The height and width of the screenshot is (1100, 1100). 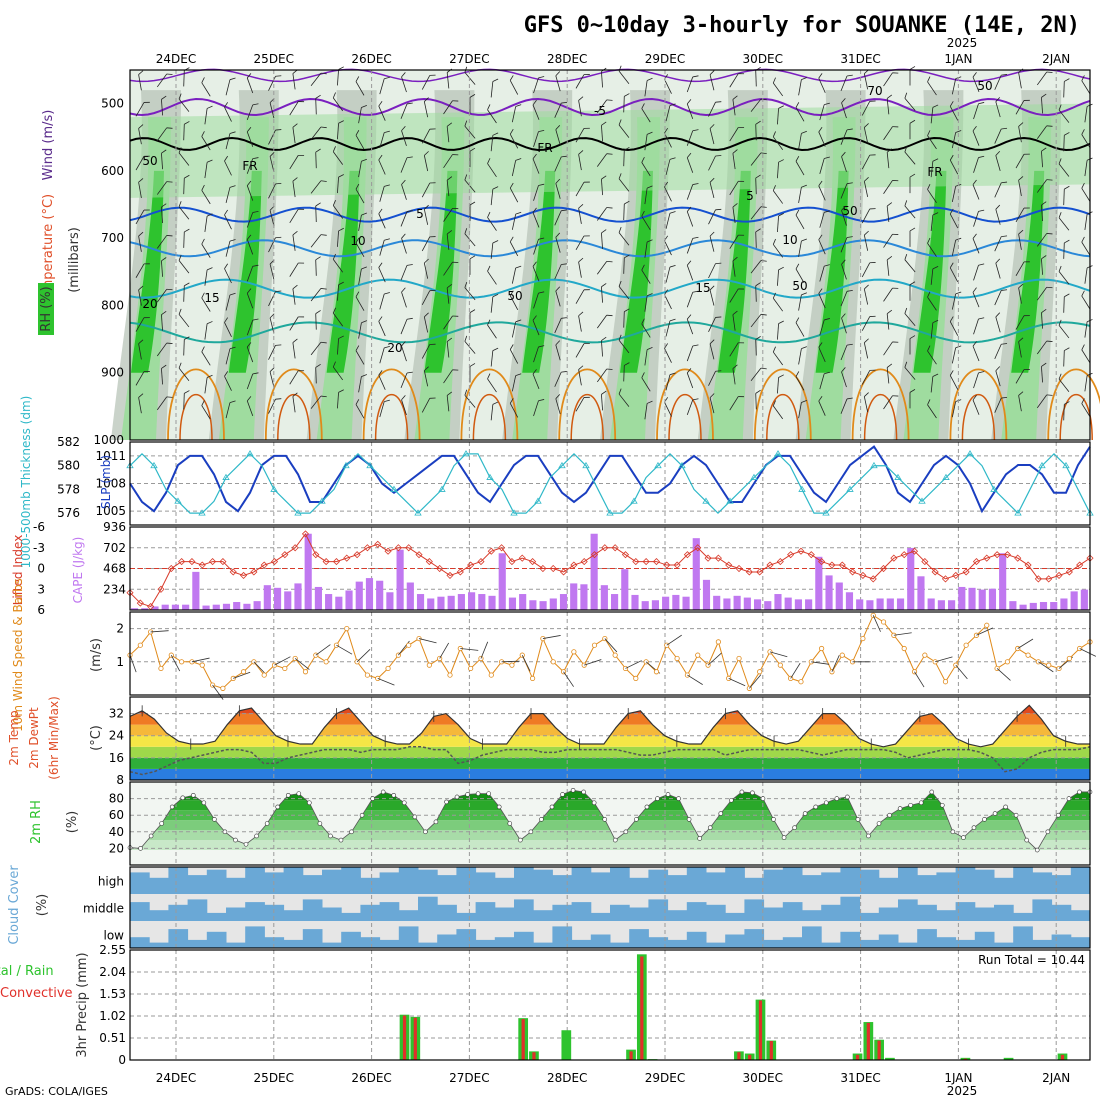 What do you see at coordinates (404, 1037) in the screenshot?
I see `precip-convective-bar` at bounding box center [404, 1037].